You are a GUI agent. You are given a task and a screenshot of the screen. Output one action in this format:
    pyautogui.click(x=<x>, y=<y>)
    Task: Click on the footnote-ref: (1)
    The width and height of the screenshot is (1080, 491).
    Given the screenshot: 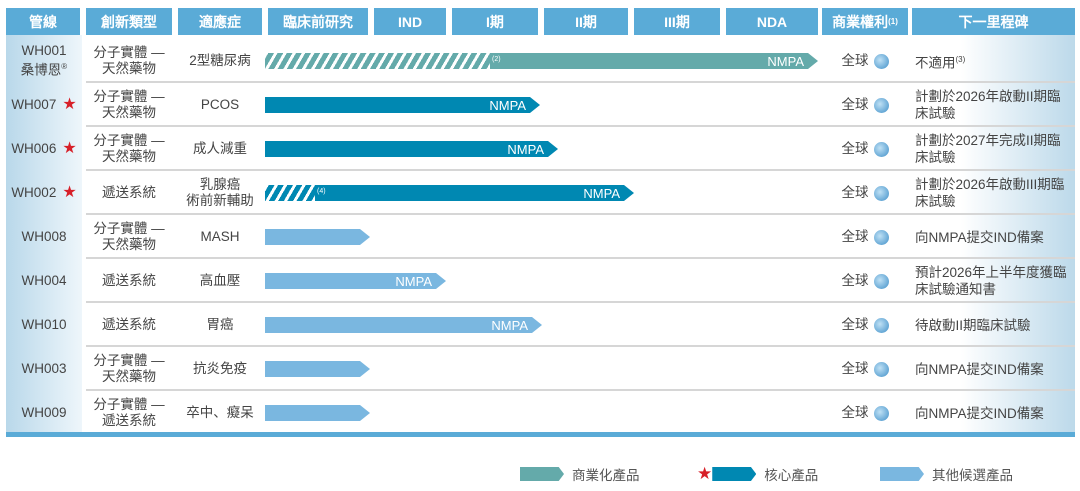 What is the action you would take?
    pyautogui.click(x=893, y=21)
    